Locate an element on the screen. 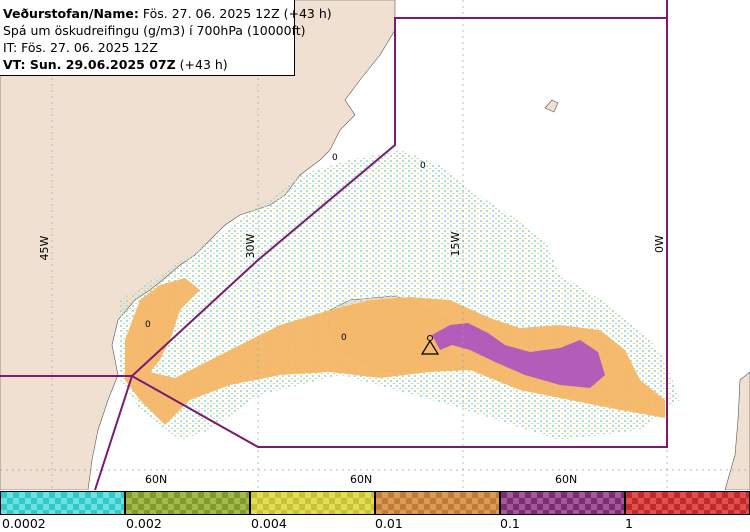  legend-tick-5: 1 is located at coordinates (629, 523).